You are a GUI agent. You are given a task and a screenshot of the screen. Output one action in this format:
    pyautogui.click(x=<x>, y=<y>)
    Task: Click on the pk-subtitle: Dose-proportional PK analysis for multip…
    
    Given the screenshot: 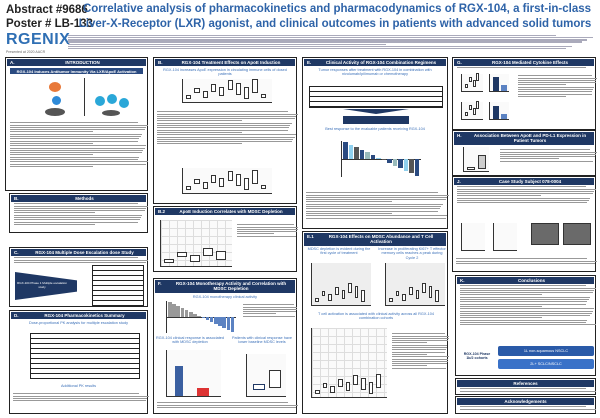 What is the action you would take?
    pyautogui.click(x=78, y=323)
    